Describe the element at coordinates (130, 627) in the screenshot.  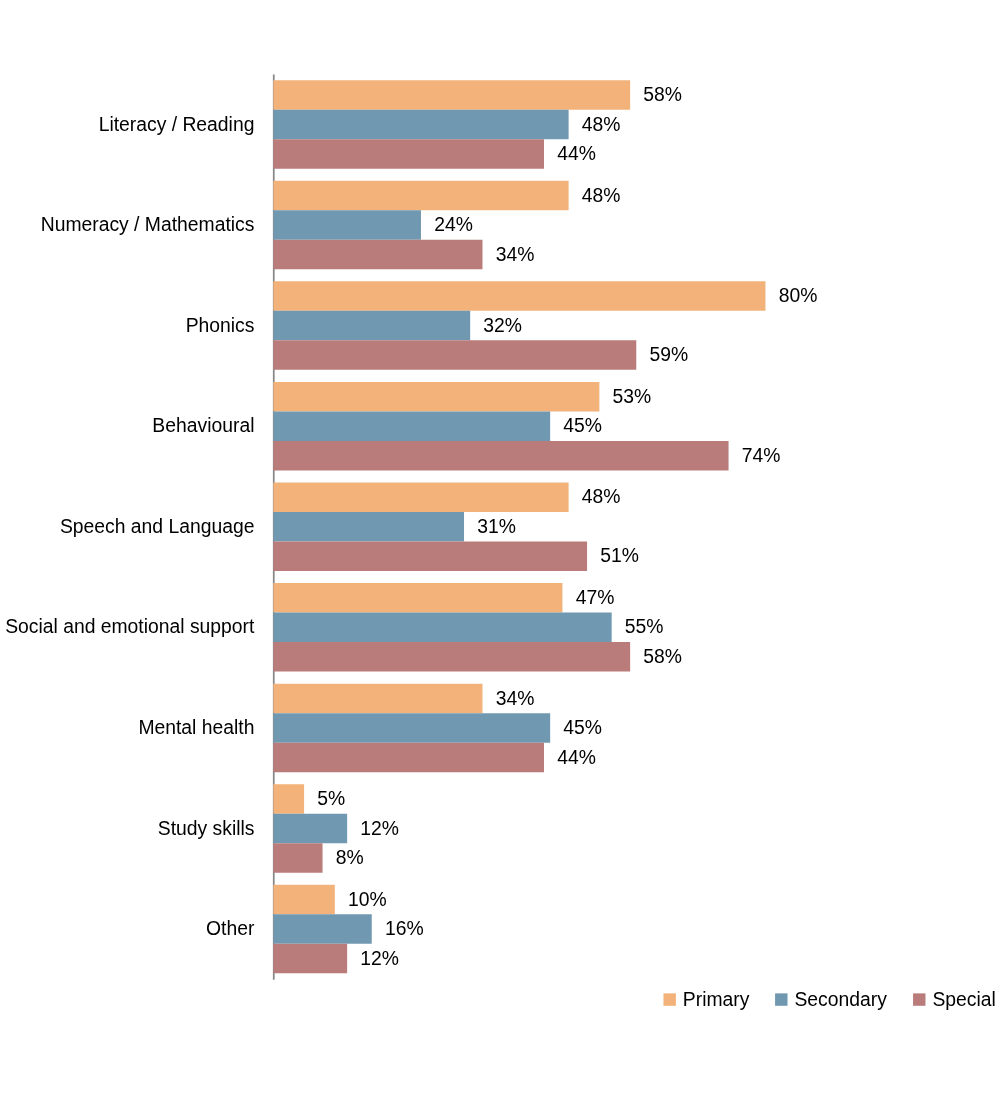
I see `y-tick-label: Social and emotional support` at that location.